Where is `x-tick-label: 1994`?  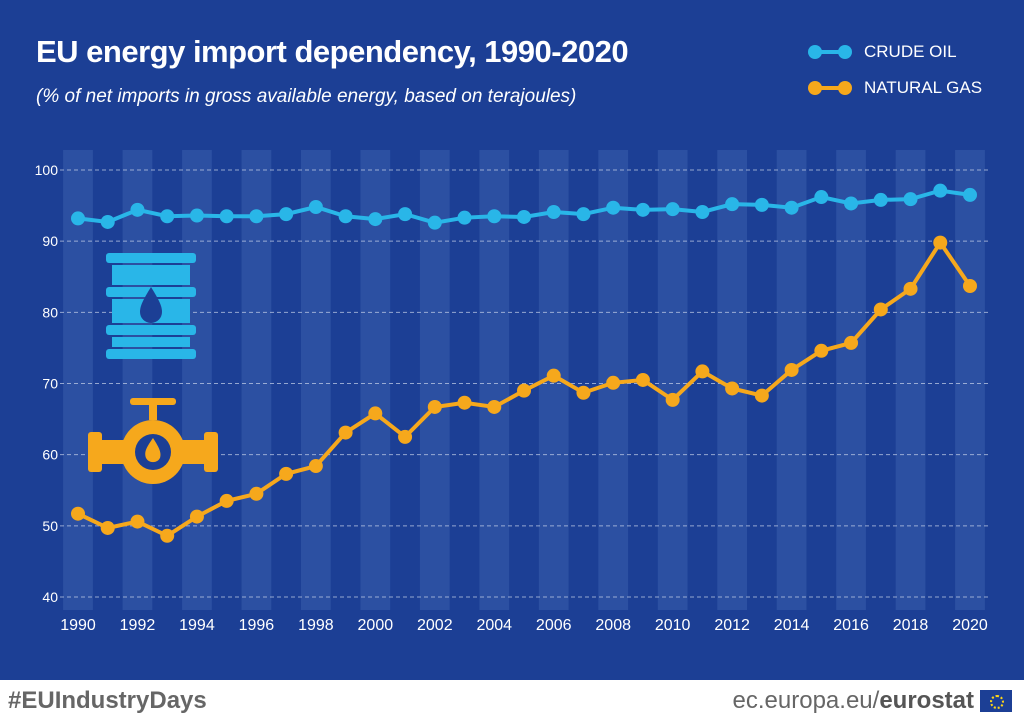
x-tick-label: 1994 is located at coordinates (197, 625).